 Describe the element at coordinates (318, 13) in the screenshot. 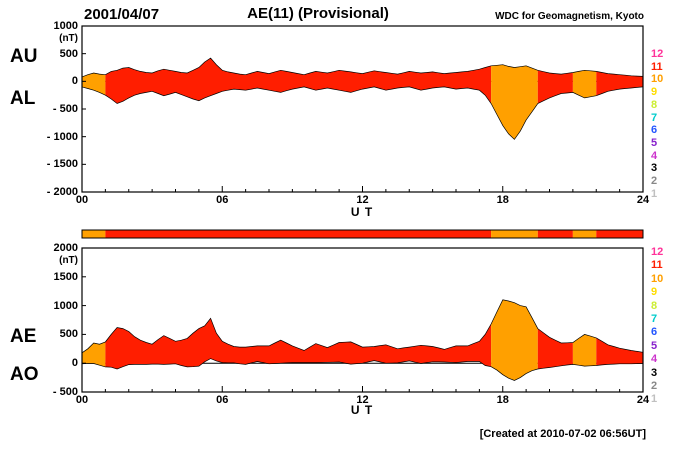

I see `page-title: AE(11) (Provisional)` at that location.